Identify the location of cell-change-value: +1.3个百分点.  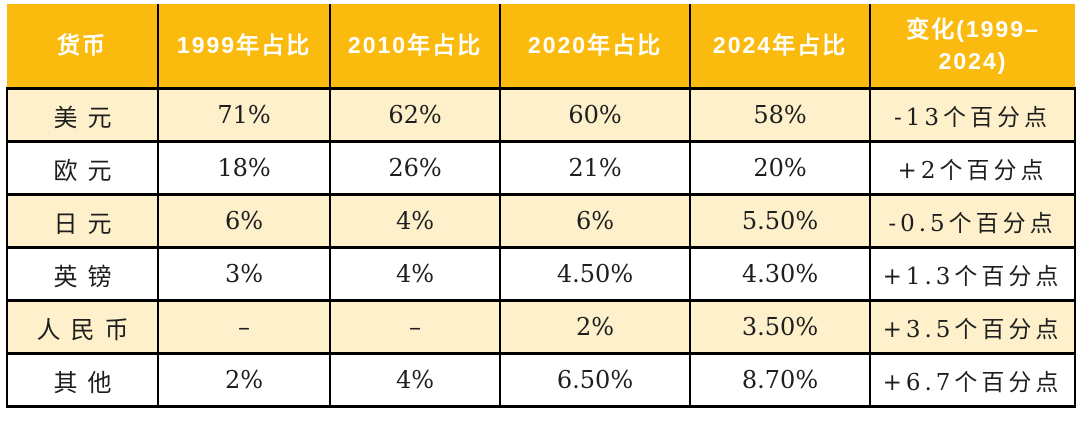
(972, 274).